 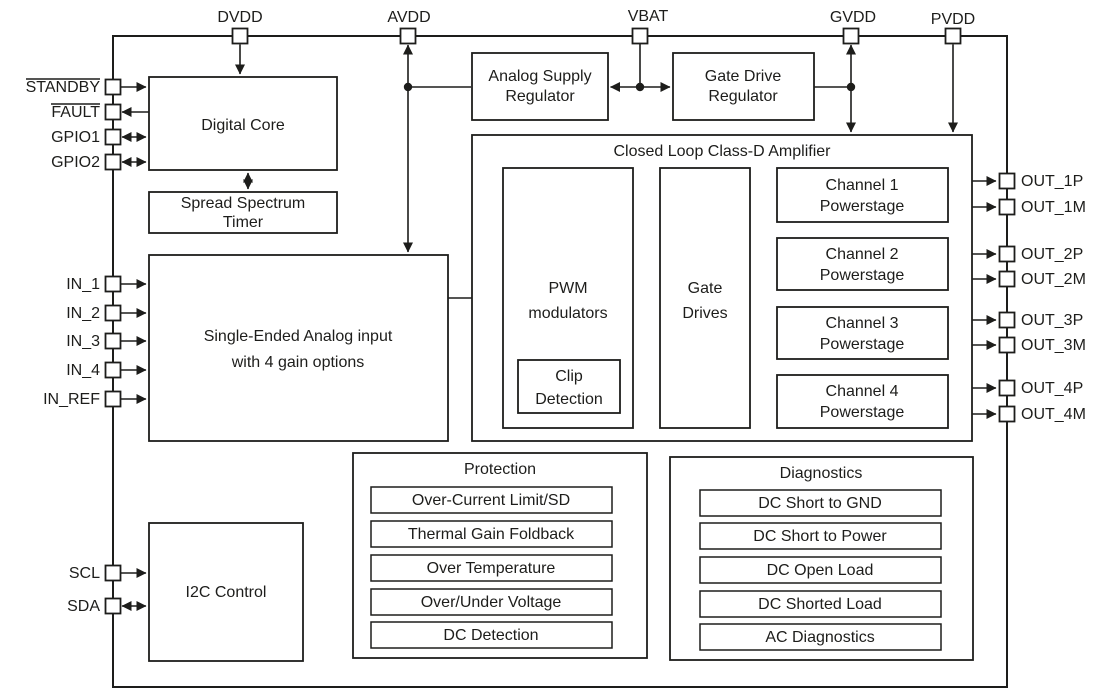 I want to click on pin-out1m, so click(x=1007, y=207).